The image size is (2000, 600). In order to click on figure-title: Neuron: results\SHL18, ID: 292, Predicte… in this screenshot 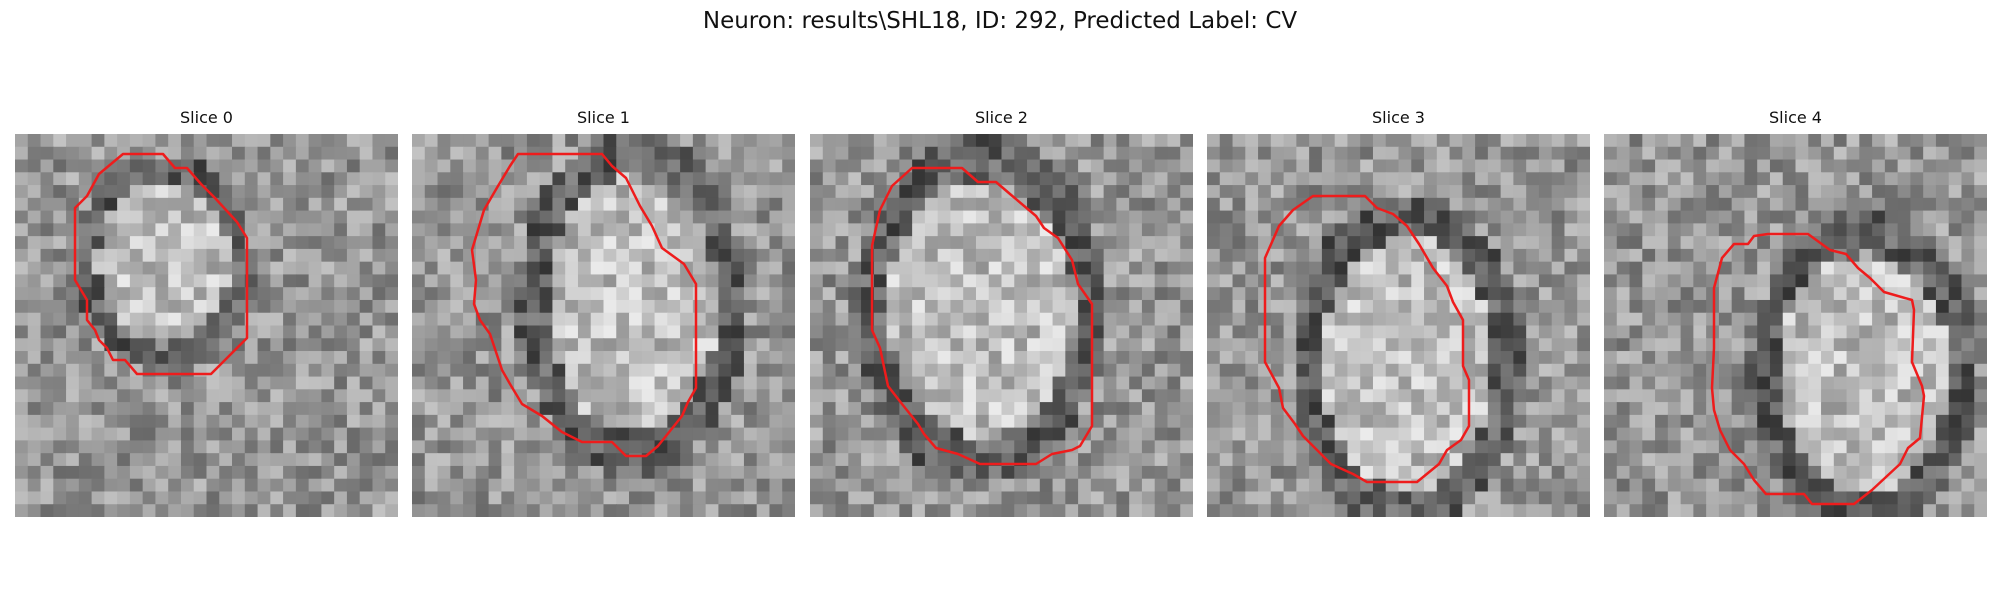, I will do `click(1000, 21)`.